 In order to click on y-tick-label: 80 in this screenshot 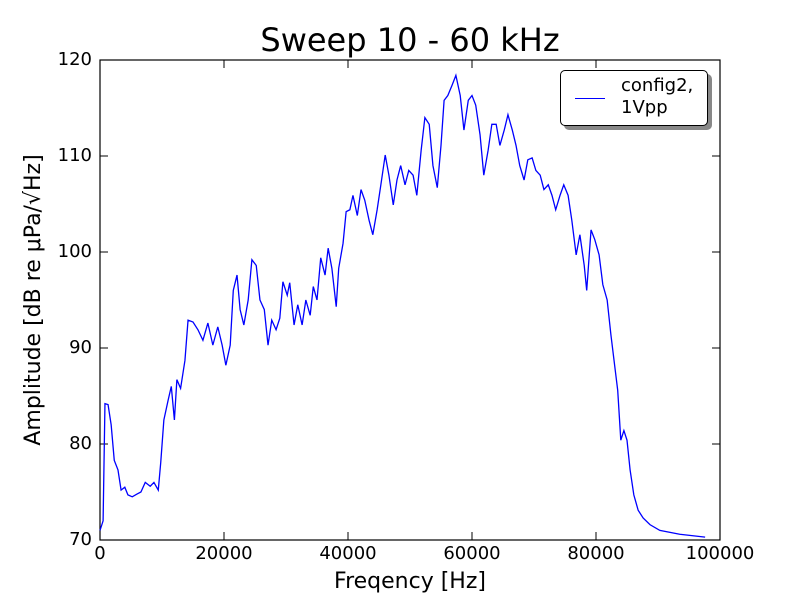, I will do `click(80, 443)`.